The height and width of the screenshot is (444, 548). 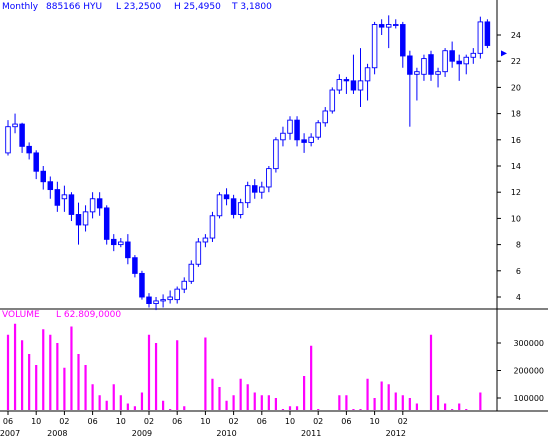 What do you see at coordinates (88, 315) in the screenshot?
I see `volume-value: L 62.809,0000` at bounding box center [88, 315].